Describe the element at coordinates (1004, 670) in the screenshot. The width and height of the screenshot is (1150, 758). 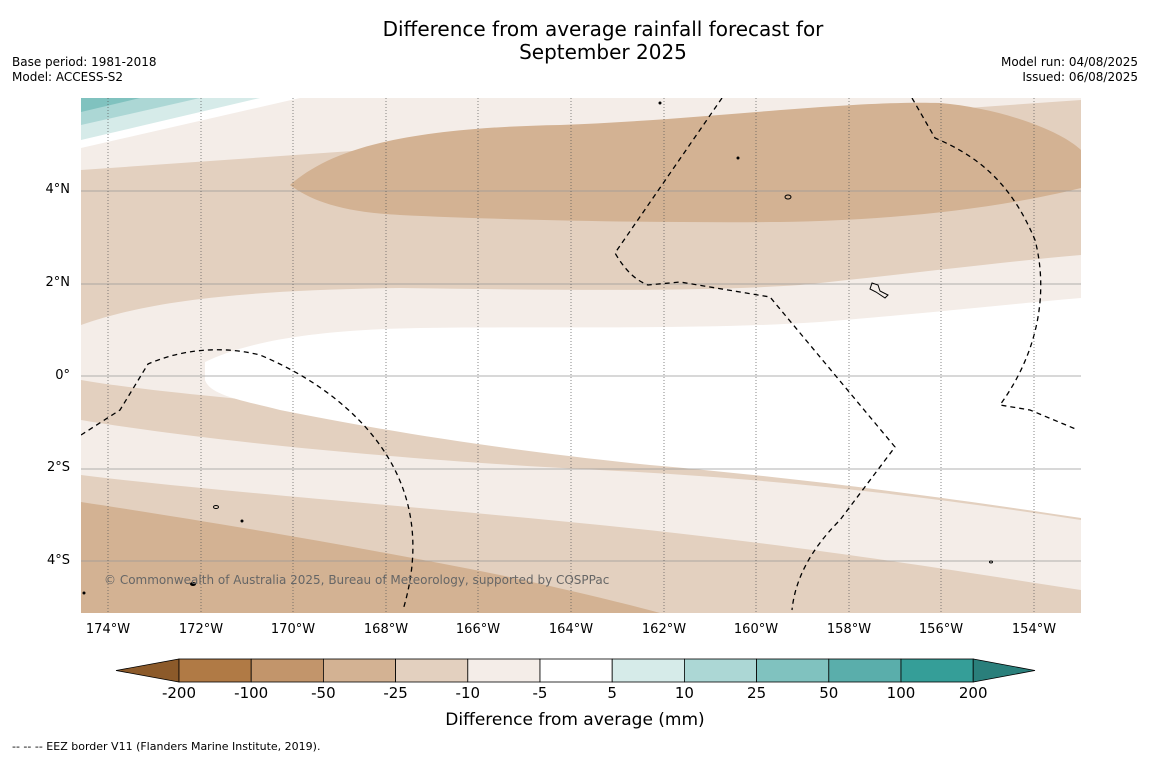
I see `colorbar-extend-high` at that location.